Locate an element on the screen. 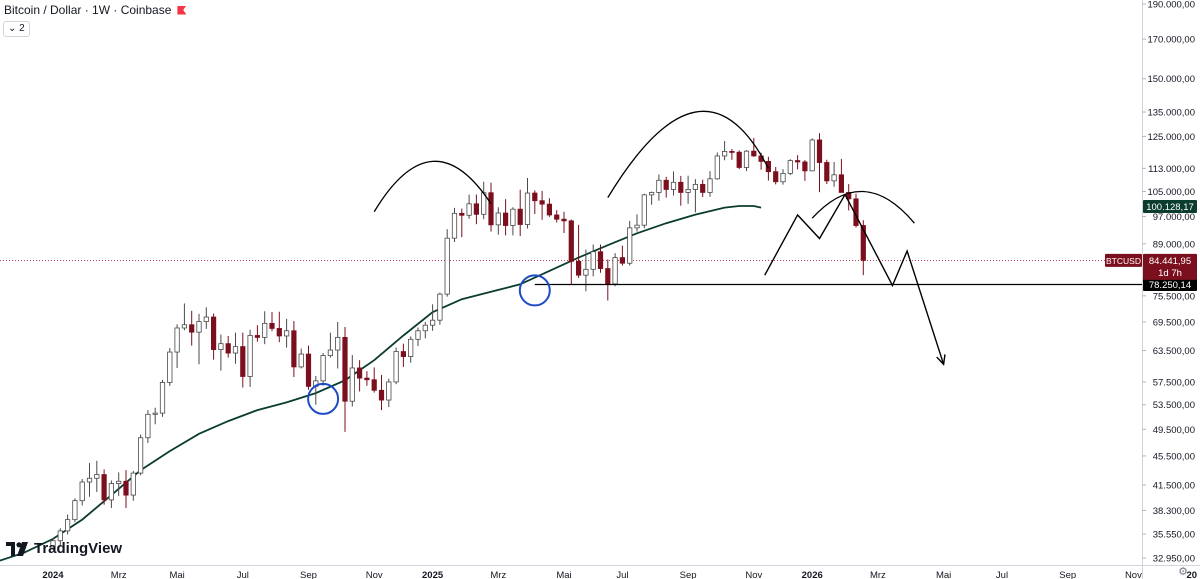 This screenshot has width=1200, height=579. settings-gear-icon: ⚙ is located at coordinates (1183, 572).